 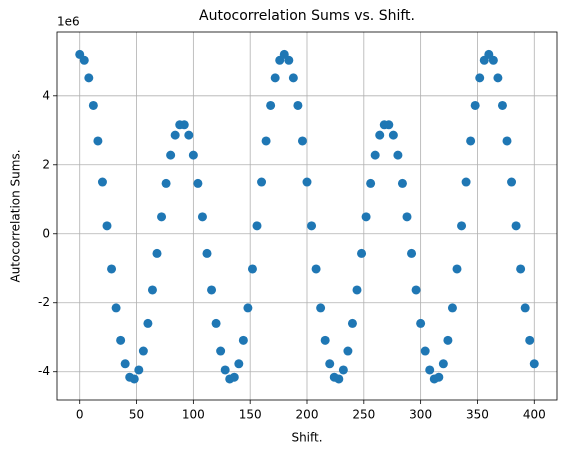 What do you see at coordinates (136, 415) in the screenshot?
I see `x-tick-label: 50` at bounding box center [136, 415].